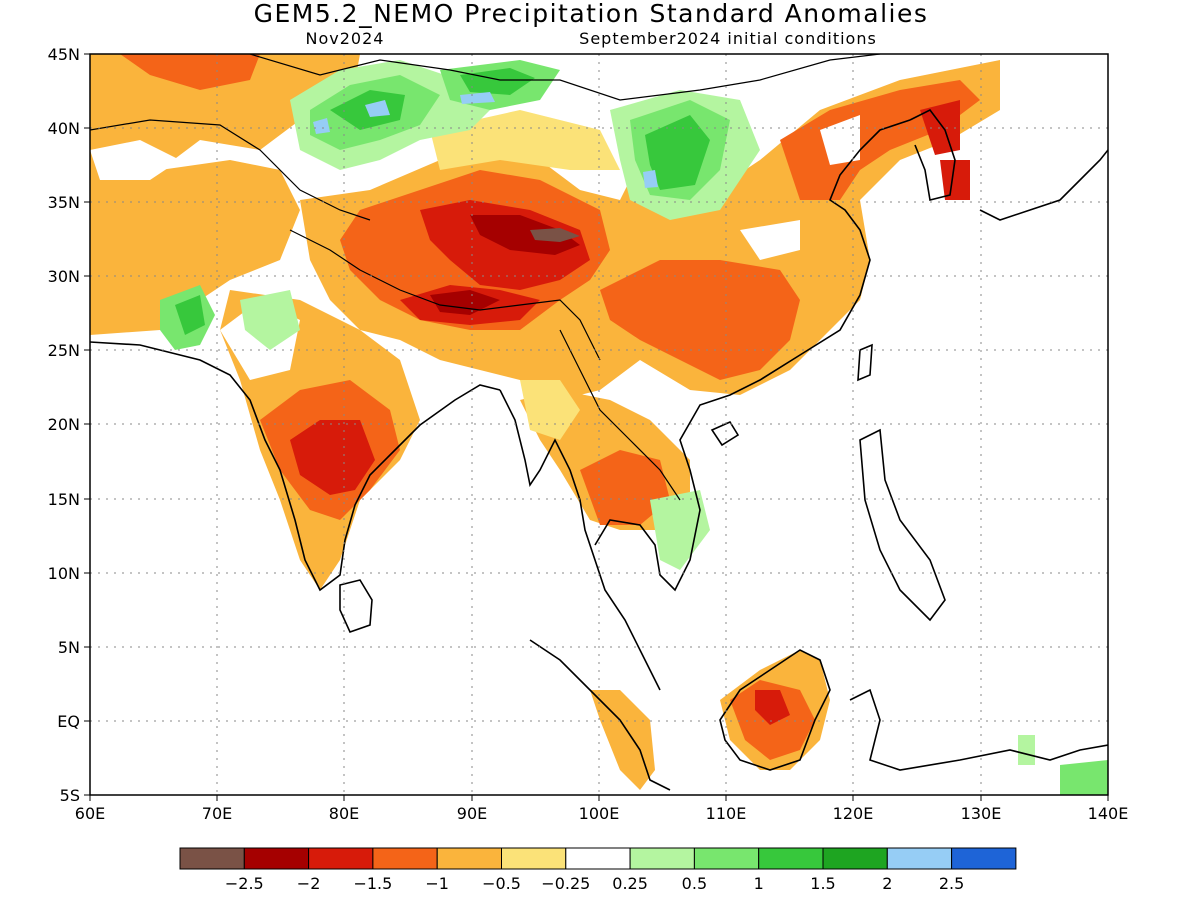 The height and width of the screenshot is (900, 1200). I want to click on colorbar-labels: −2.5 −2 −1.5 −1 −0.5 −0.25 0.25 0.5 1 1.5 2 2.5, so click(594, 883).